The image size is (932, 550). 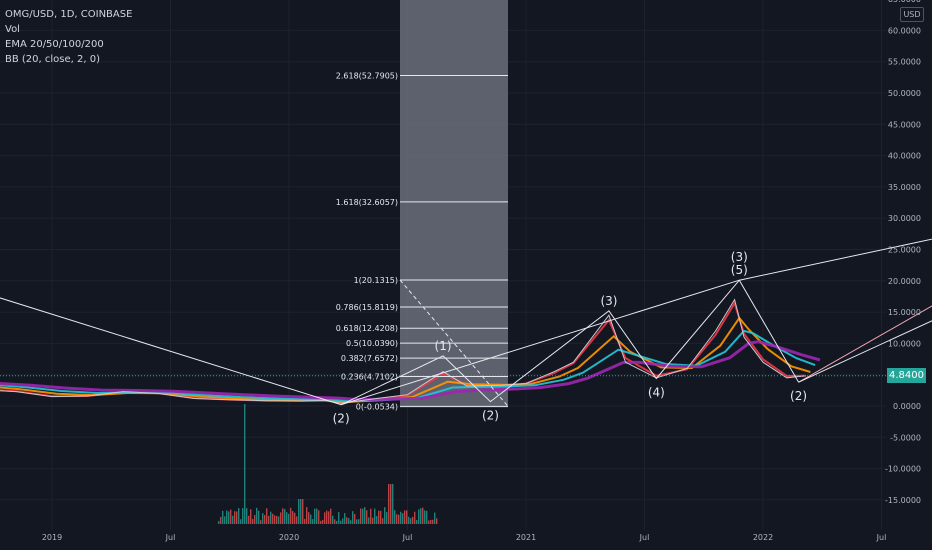 I want to click on price-tick-label: 45.0000, so click(x=904, y=124).